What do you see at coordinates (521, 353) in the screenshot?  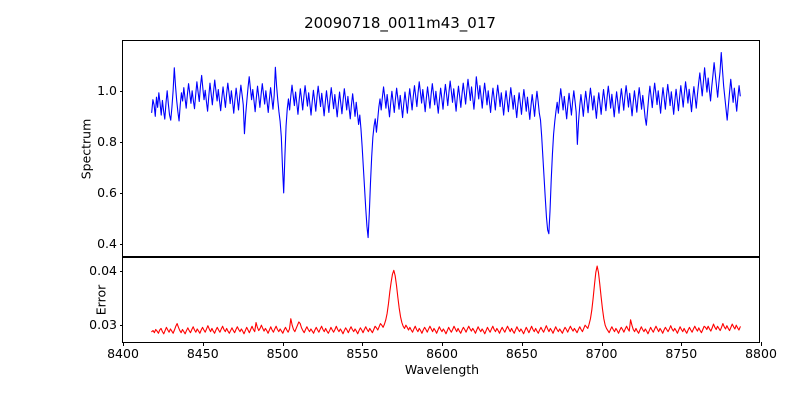 I see `wavelength-xtick-label: 8650` at bounding box center [521, 353].